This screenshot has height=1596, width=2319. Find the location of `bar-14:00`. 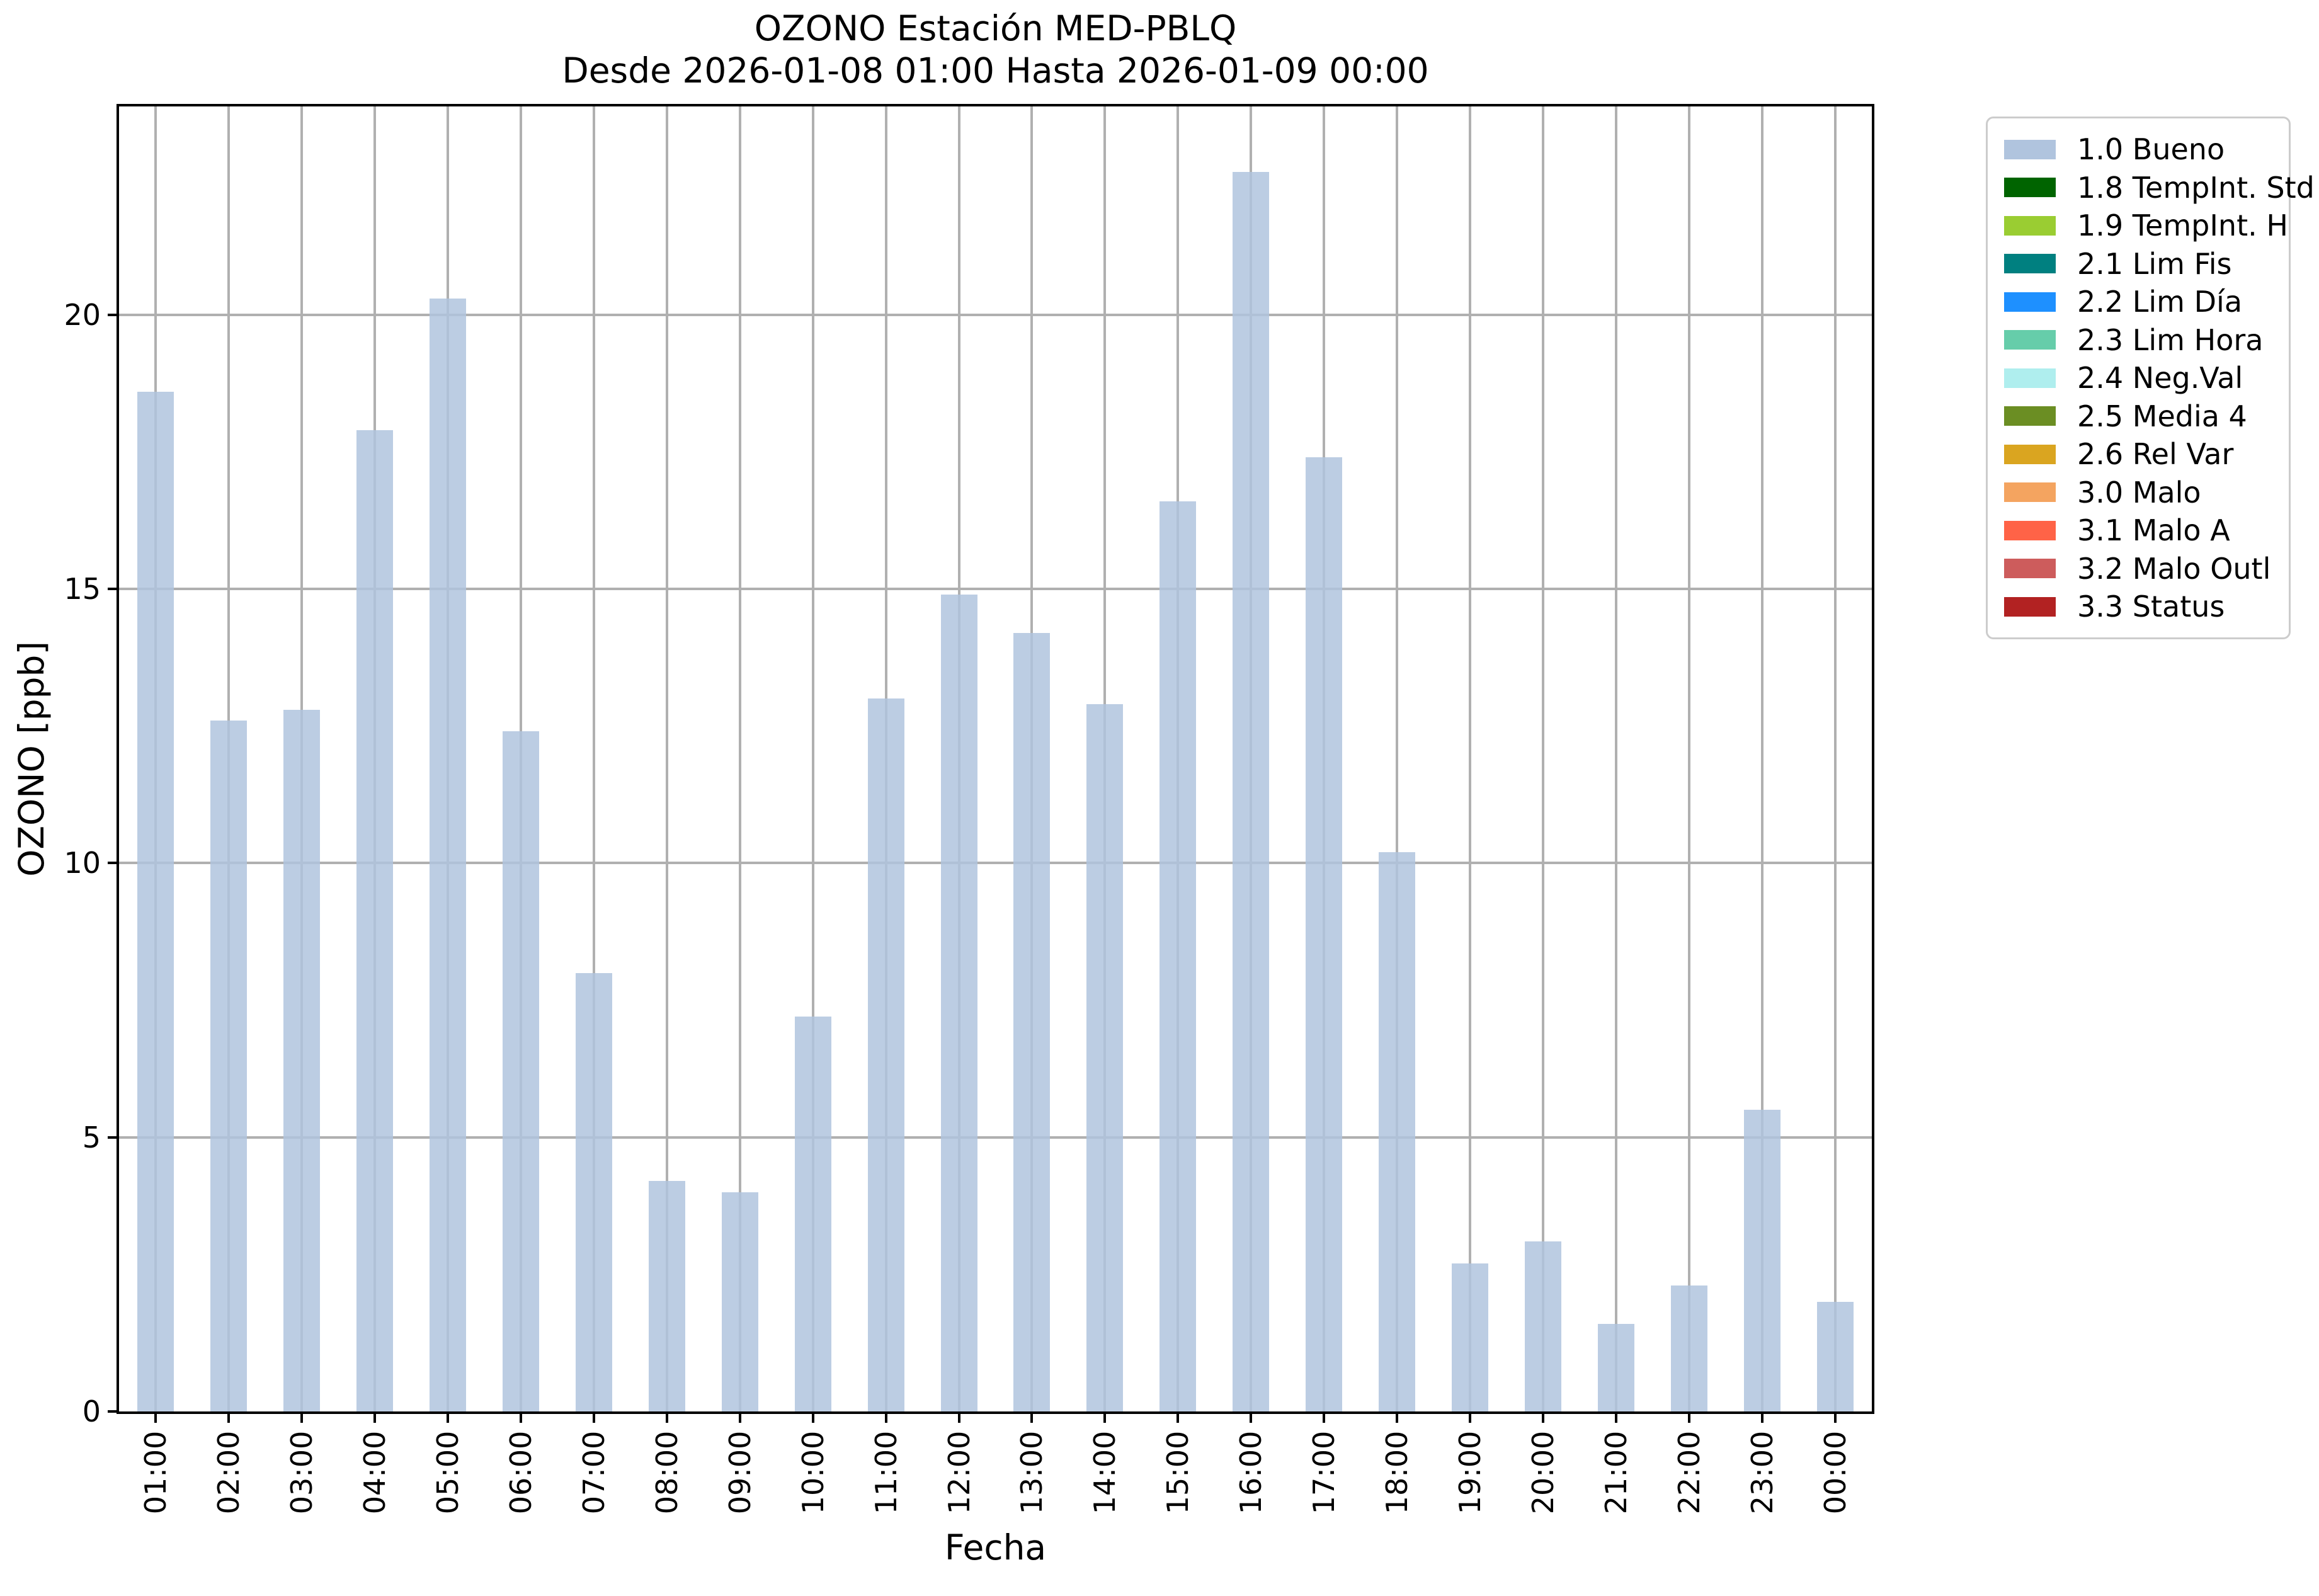

bar-14:00 is located at coordinates (1105, 1057).